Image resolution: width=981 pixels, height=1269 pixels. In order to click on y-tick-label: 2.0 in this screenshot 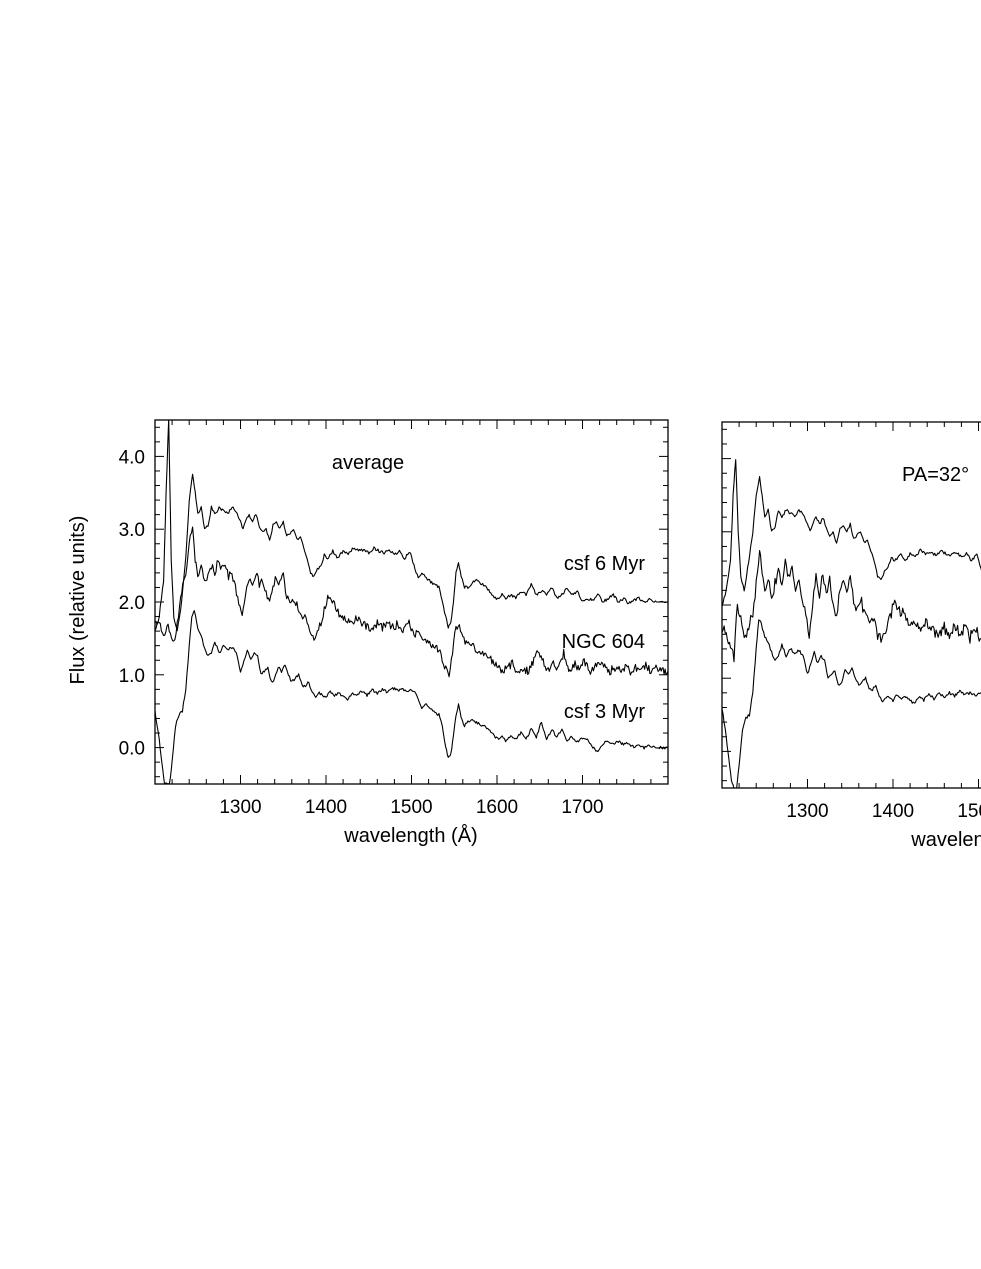, I will do `click(132, 603)`.